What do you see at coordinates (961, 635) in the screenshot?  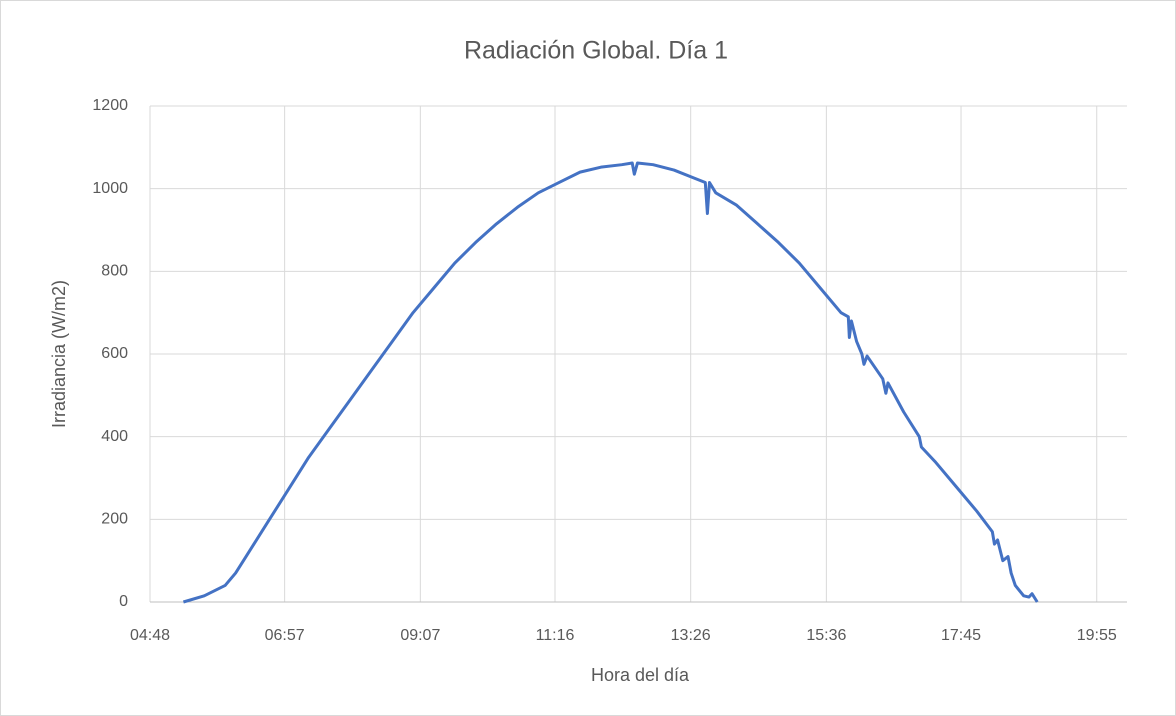 I see `x-tick-label: 17:45` at bounding box center [961, 635].